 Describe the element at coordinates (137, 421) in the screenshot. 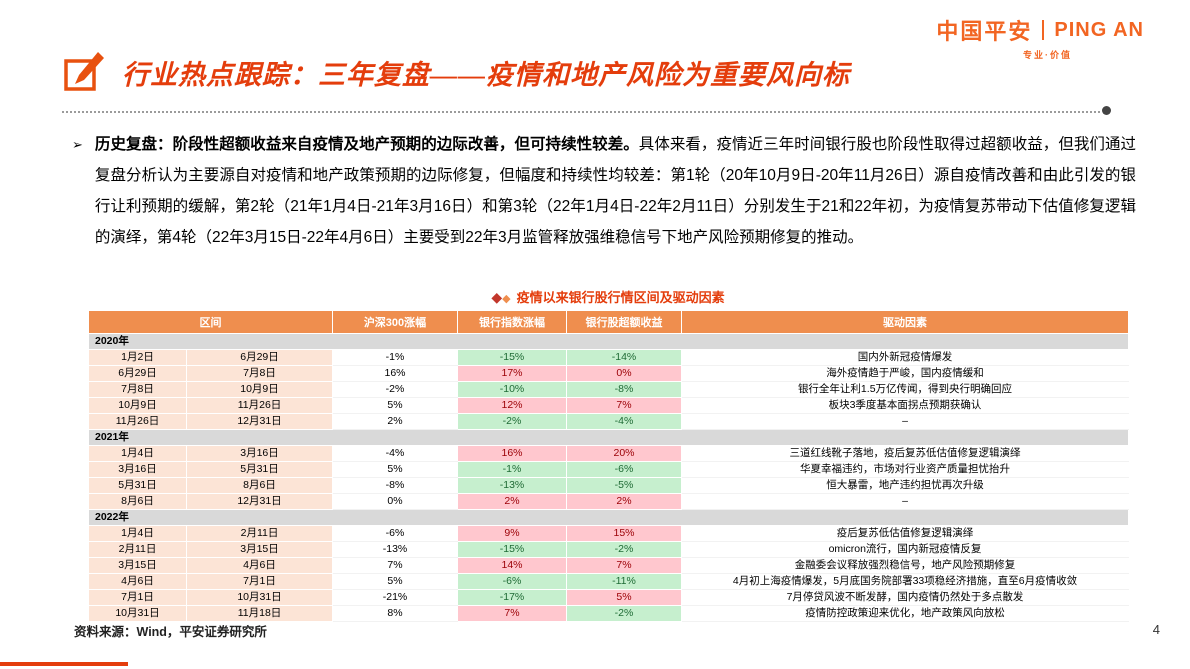

I see `range-start-cell: 11月26日` at that location.